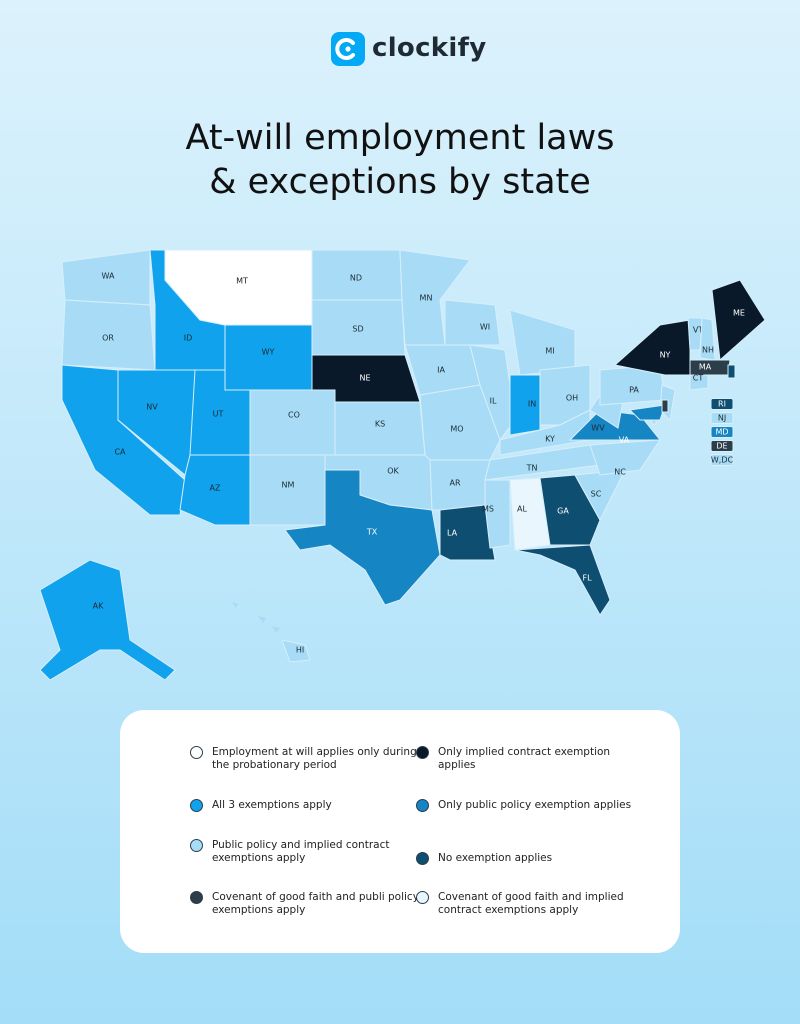  I want to click on state-label: MI, so click(549, 351).